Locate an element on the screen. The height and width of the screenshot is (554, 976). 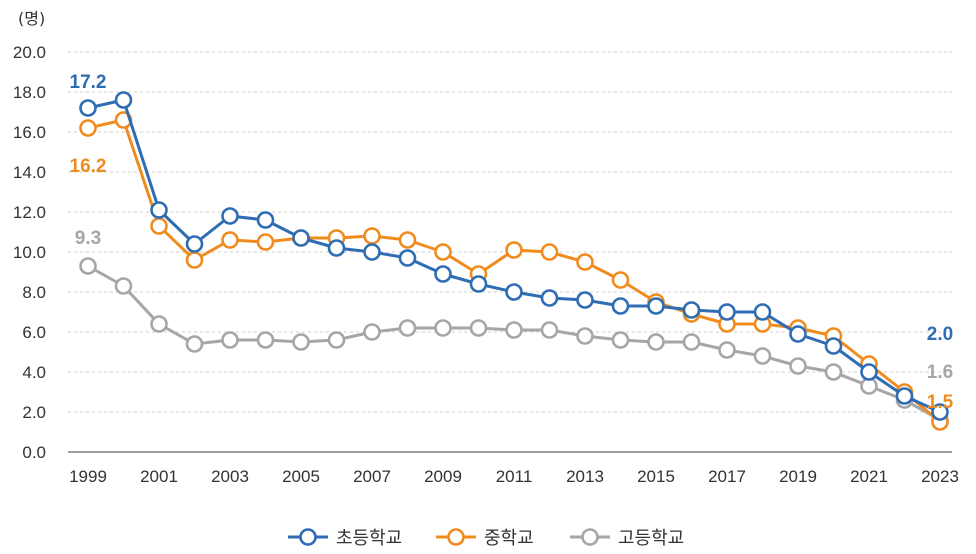
y-tick-label: 8.0 is located at coordinates (34, 292).